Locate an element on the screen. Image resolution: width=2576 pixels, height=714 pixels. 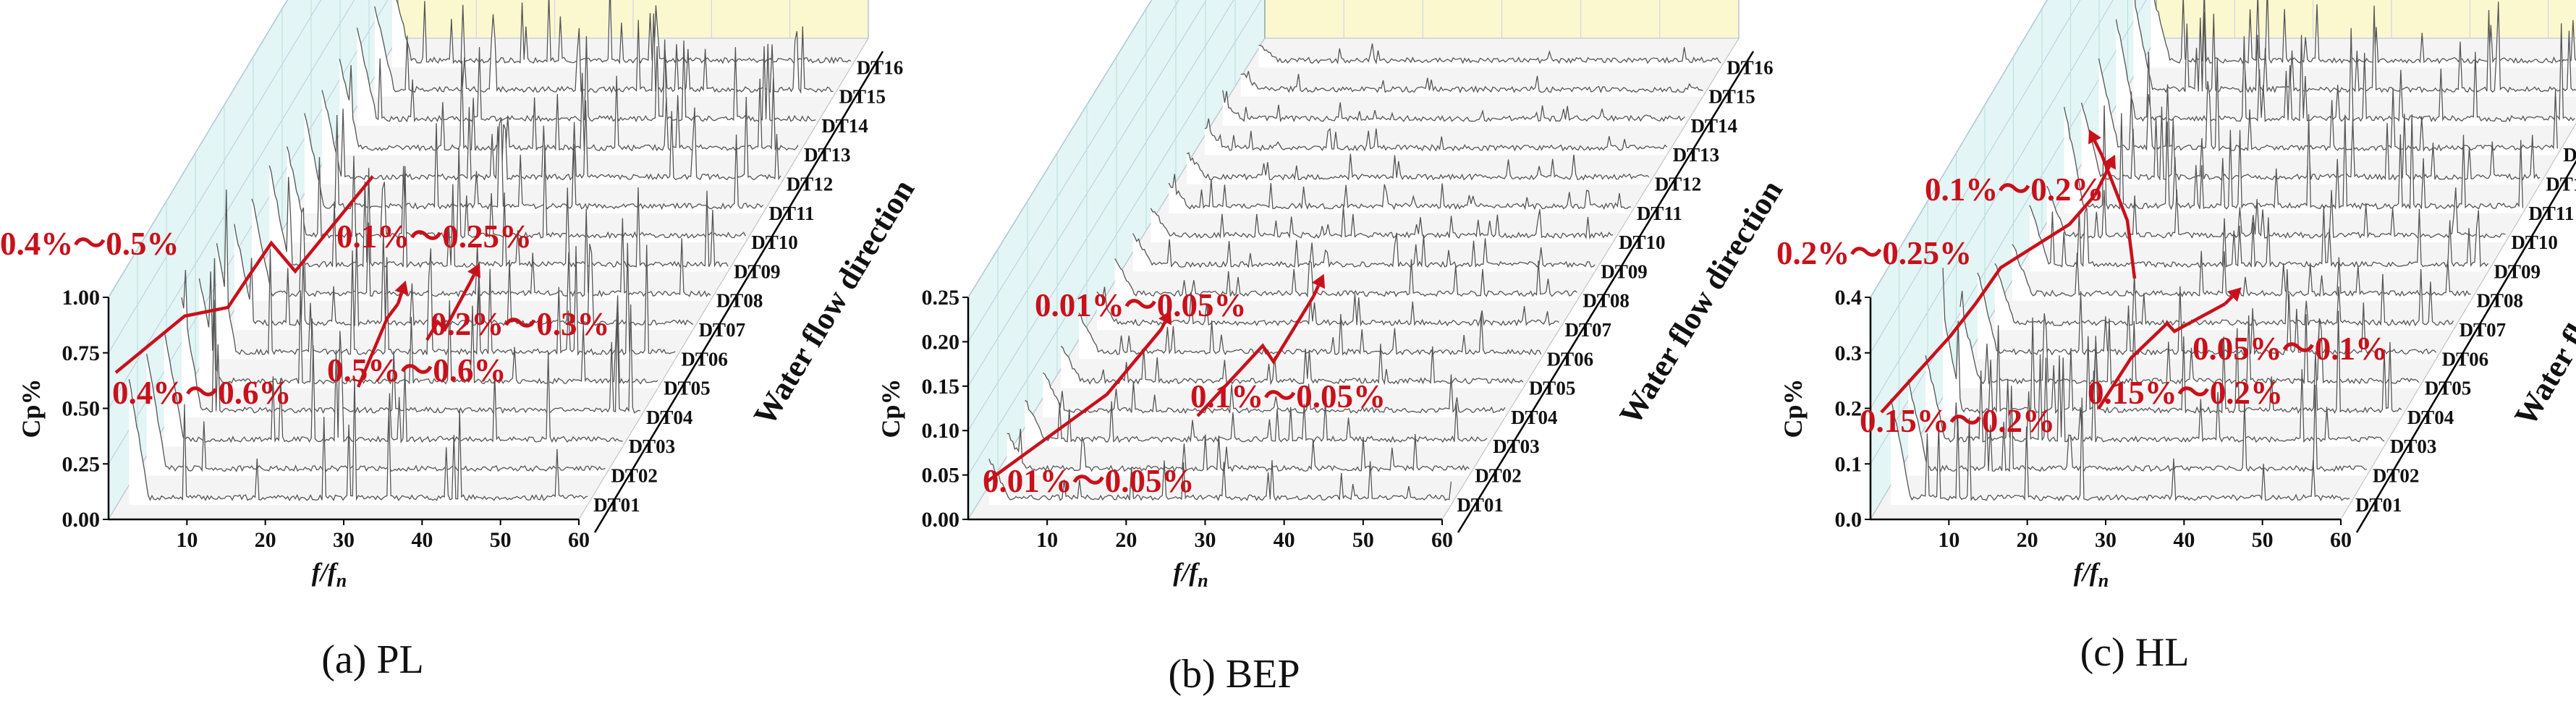
series-label: DT14 is located at coordinates (844, 126).